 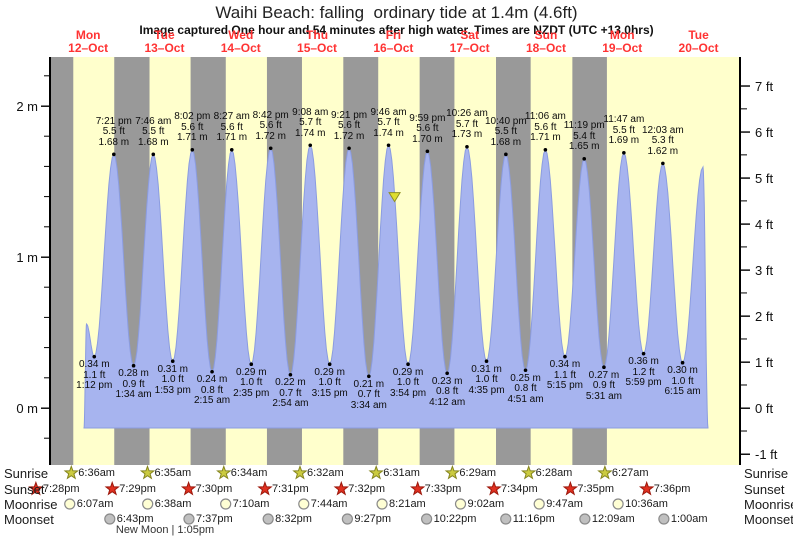 I want to click on sunset-time: 7:33pm, so click(x=443, y=488).